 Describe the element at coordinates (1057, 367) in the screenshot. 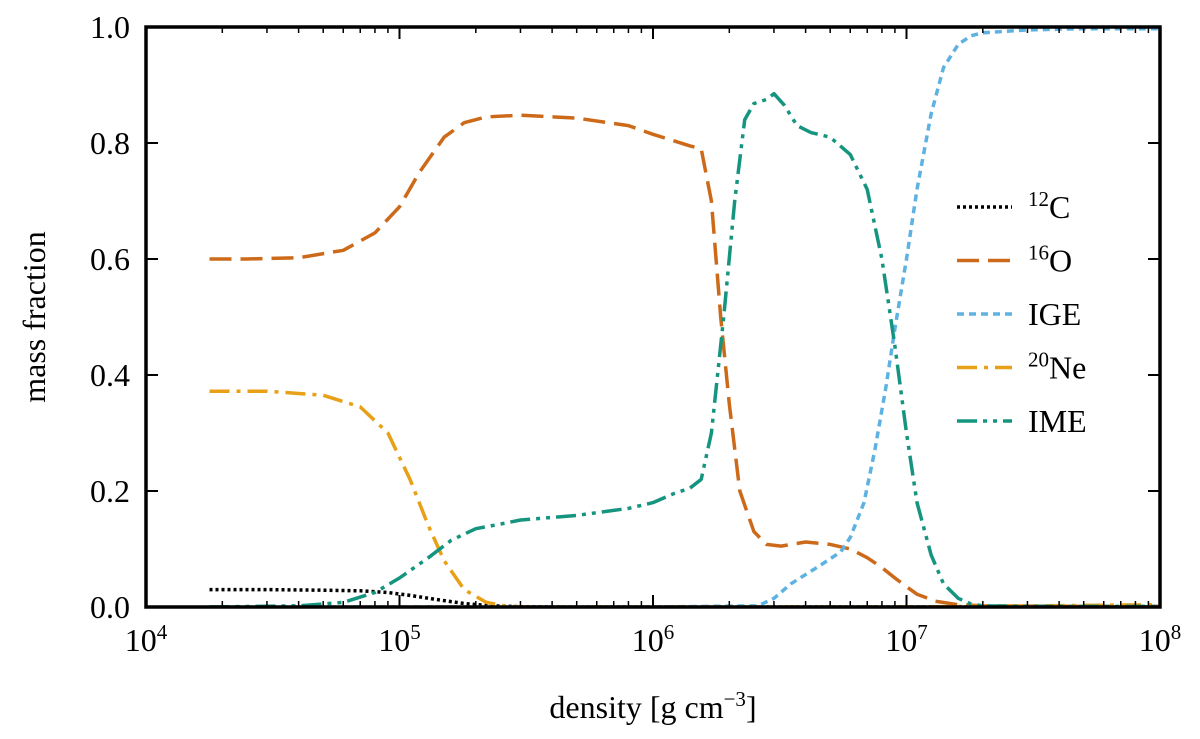

I see `legend-label-ne20: 20Ne` at that location.